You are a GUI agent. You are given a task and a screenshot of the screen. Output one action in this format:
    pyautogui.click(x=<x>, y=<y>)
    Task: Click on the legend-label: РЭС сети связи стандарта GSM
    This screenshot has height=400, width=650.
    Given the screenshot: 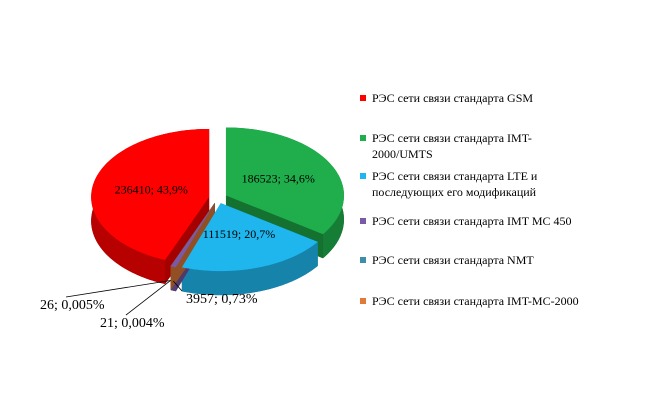 What is the action you would take?
    pyautogui.click(x=453, y=98)
    